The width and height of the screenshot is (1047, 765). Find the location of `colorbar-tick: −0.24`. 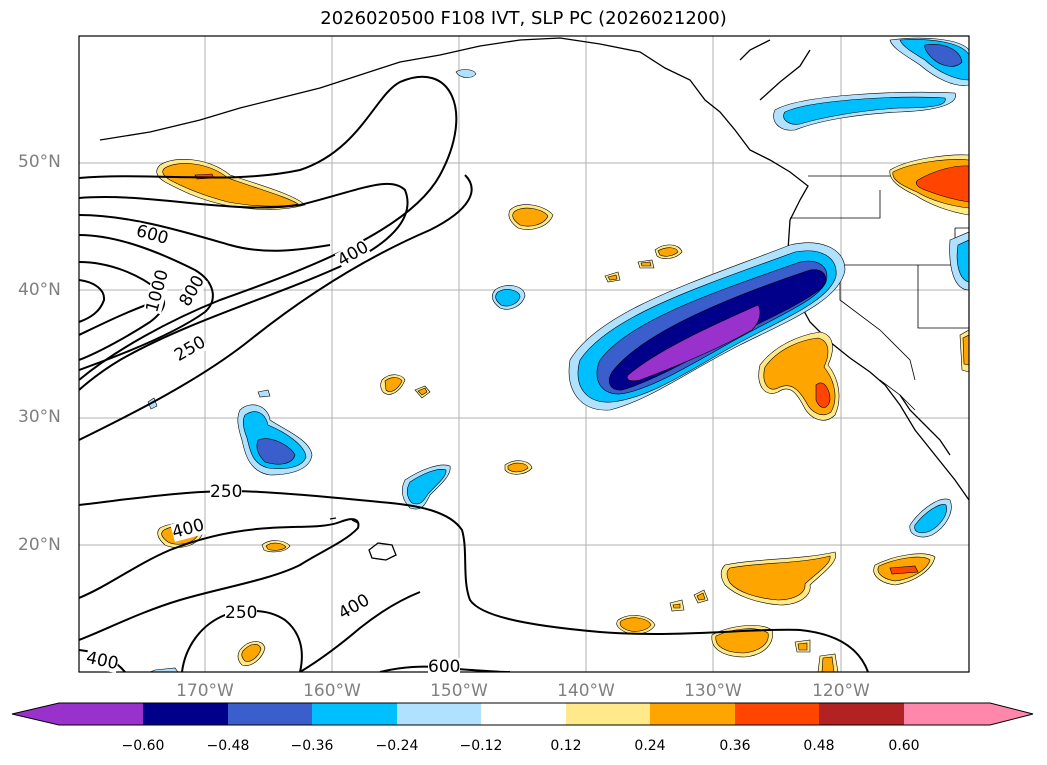

colorbar-tick: −0.24 is located at coordinates (397, 746).